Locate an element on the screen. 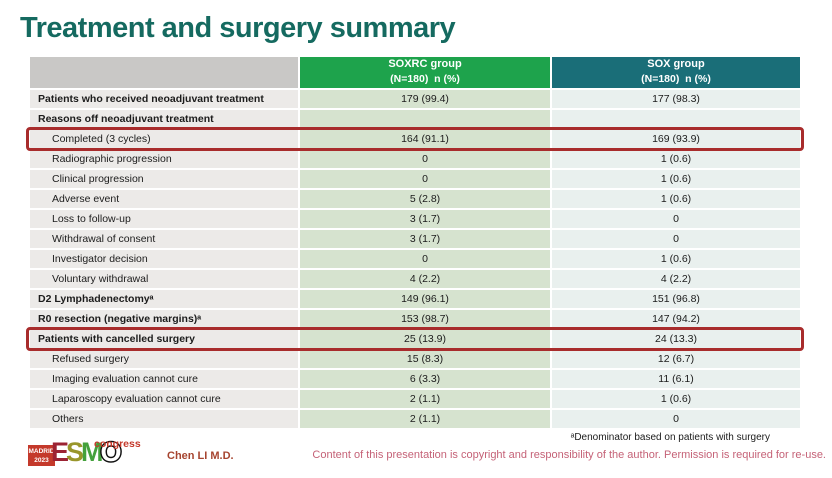 The width and height of the screenshot is (832, 478). logo-letter-s: S is located at coordinates (75, 452).